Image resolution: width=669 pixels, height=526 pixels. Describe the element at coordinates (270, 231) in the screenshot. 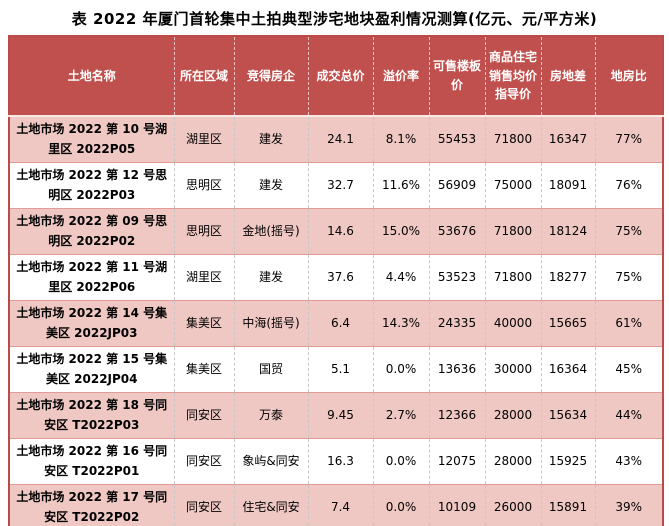

I see `cell-developer: 金地(摇号)` at that location.